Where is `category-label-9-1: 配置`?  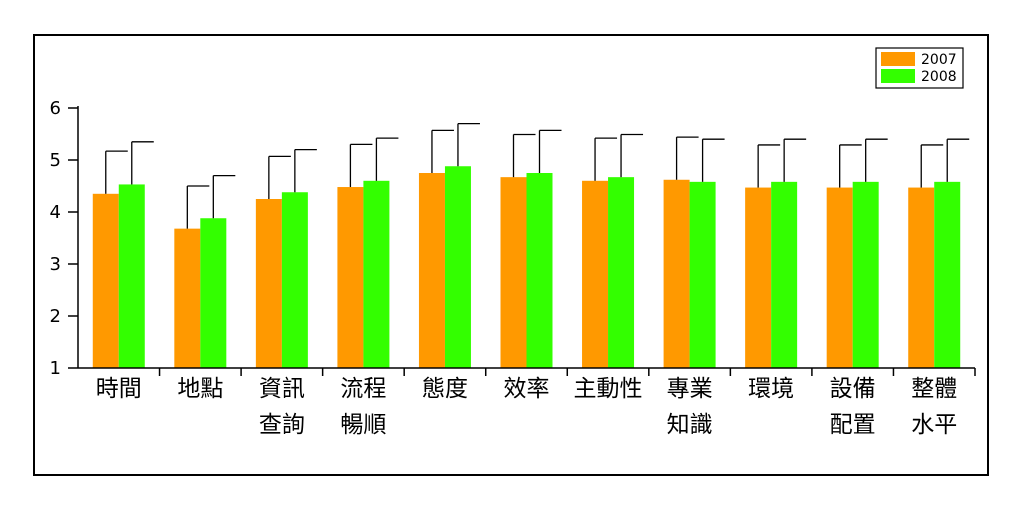 category-label-9-1: 配置 is located at coordinates (853, 425).